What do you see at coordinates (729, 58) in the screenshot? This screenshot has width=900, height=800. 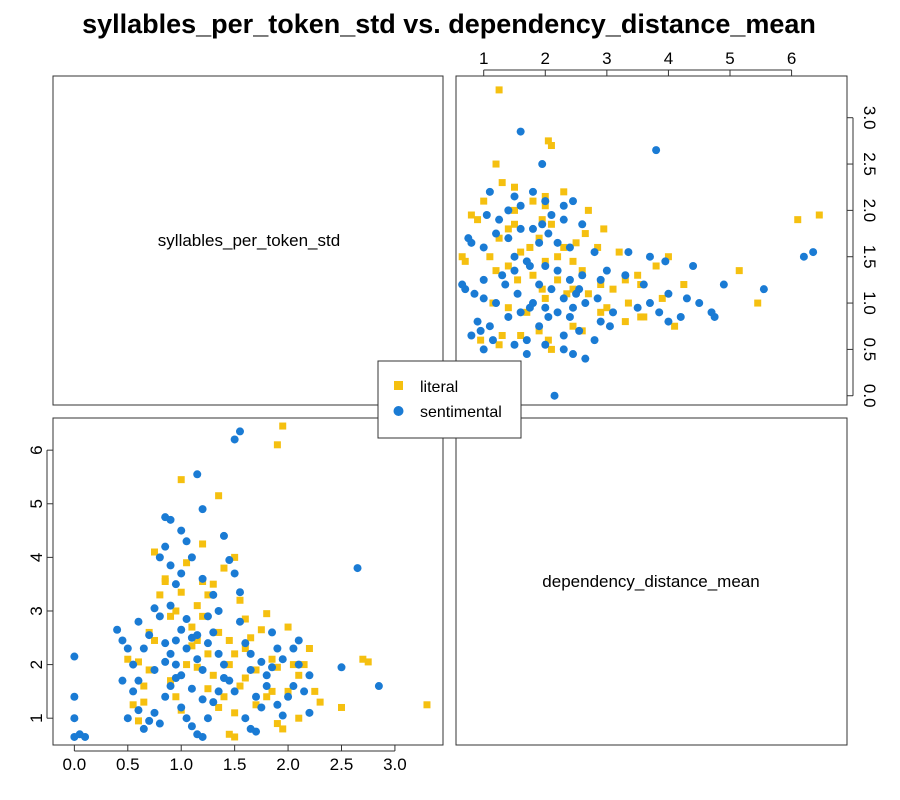 I see `tick-label-top: 5` at bounding box center [729, 58].